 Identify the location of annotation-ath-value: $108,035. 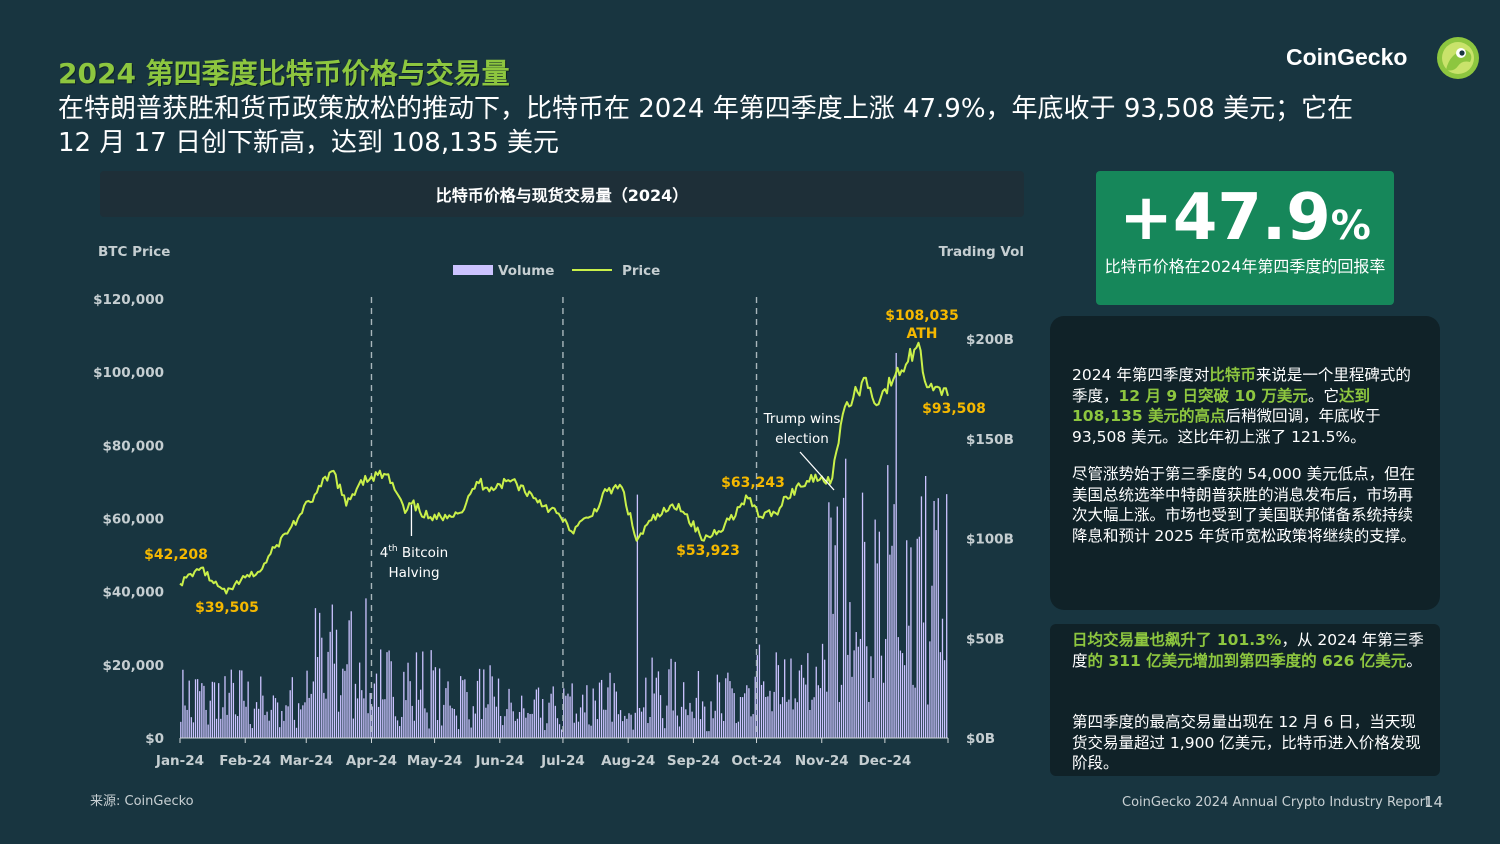
(922, 316).